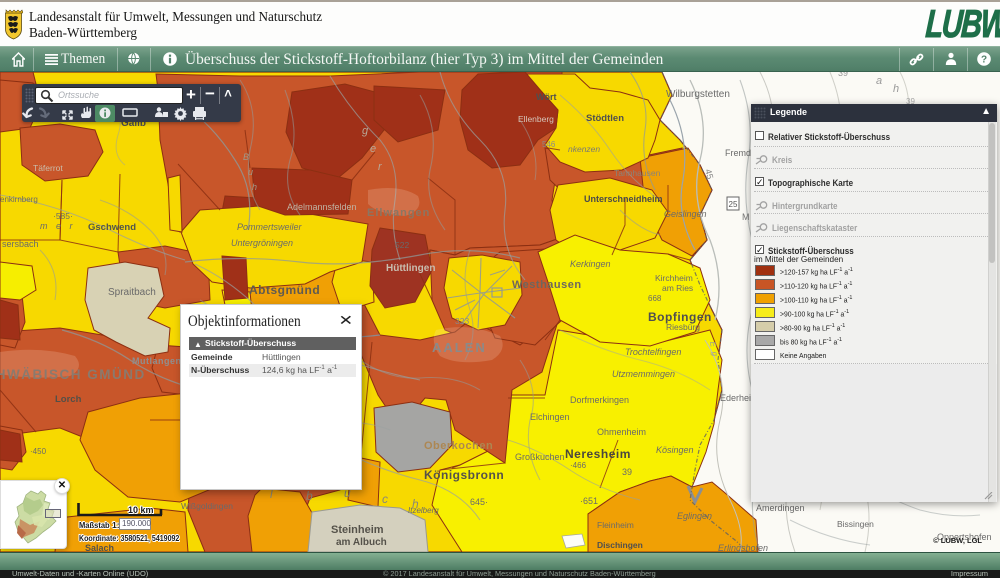 This screenshot has width=1000, height=578. I want to click on svg-text: M, so click(746, 217).